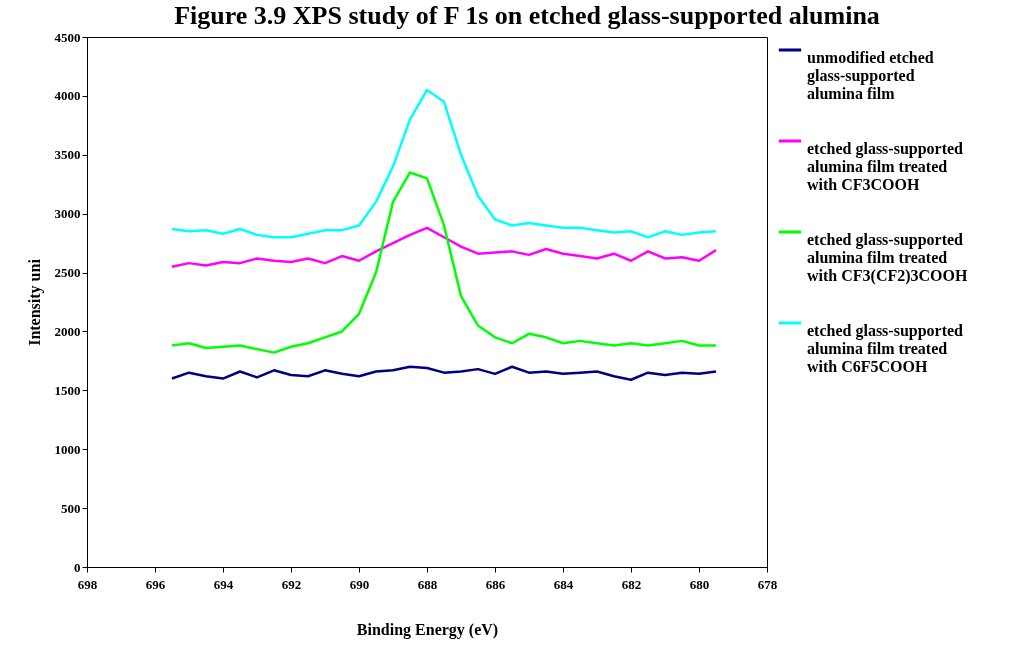  I want to click on y-tick-label: 1500, so click(67, 390).